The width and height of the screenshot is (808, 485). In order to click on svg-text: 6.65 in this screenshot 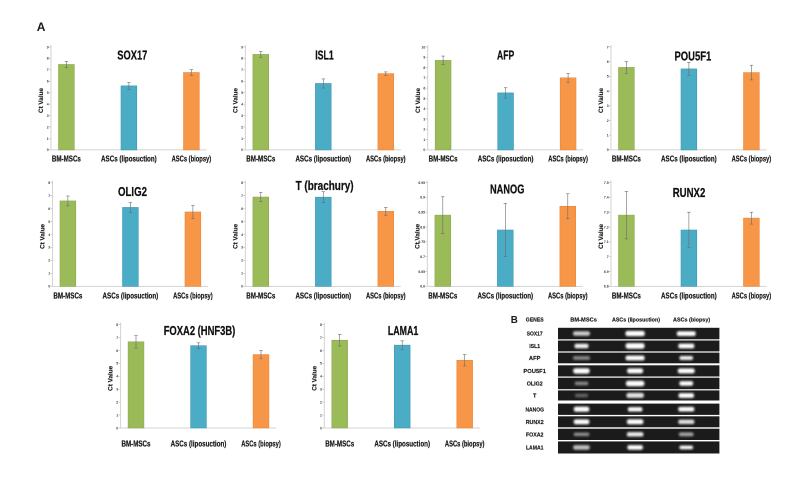, I will do `click(421, 272)`.